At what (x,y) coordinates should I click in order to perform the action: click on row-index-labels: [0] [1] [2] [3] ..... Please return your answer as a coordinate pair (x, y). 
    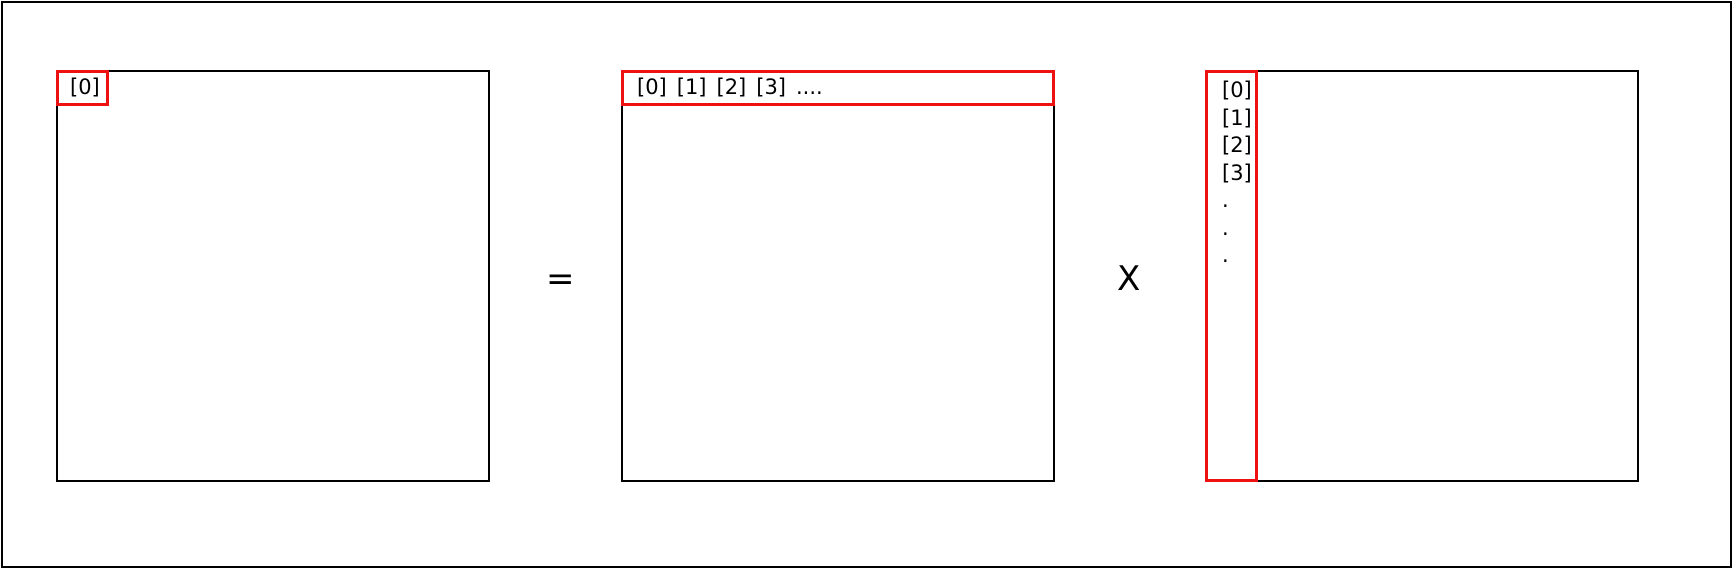
    Looking at the image, I should click on (730, 87).